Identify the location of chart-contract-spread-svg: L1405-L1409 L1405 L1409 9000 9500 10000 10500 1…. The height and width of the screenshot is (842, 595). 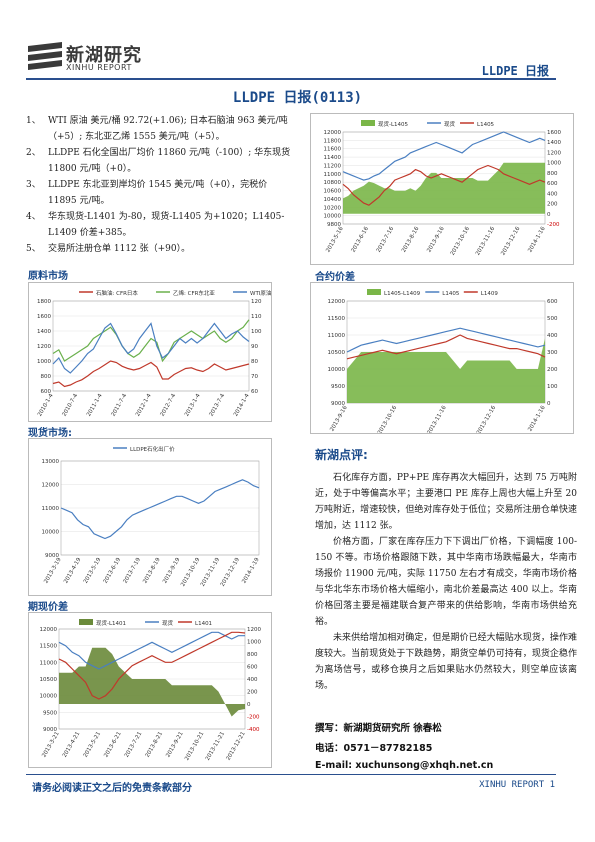
(443, 362).